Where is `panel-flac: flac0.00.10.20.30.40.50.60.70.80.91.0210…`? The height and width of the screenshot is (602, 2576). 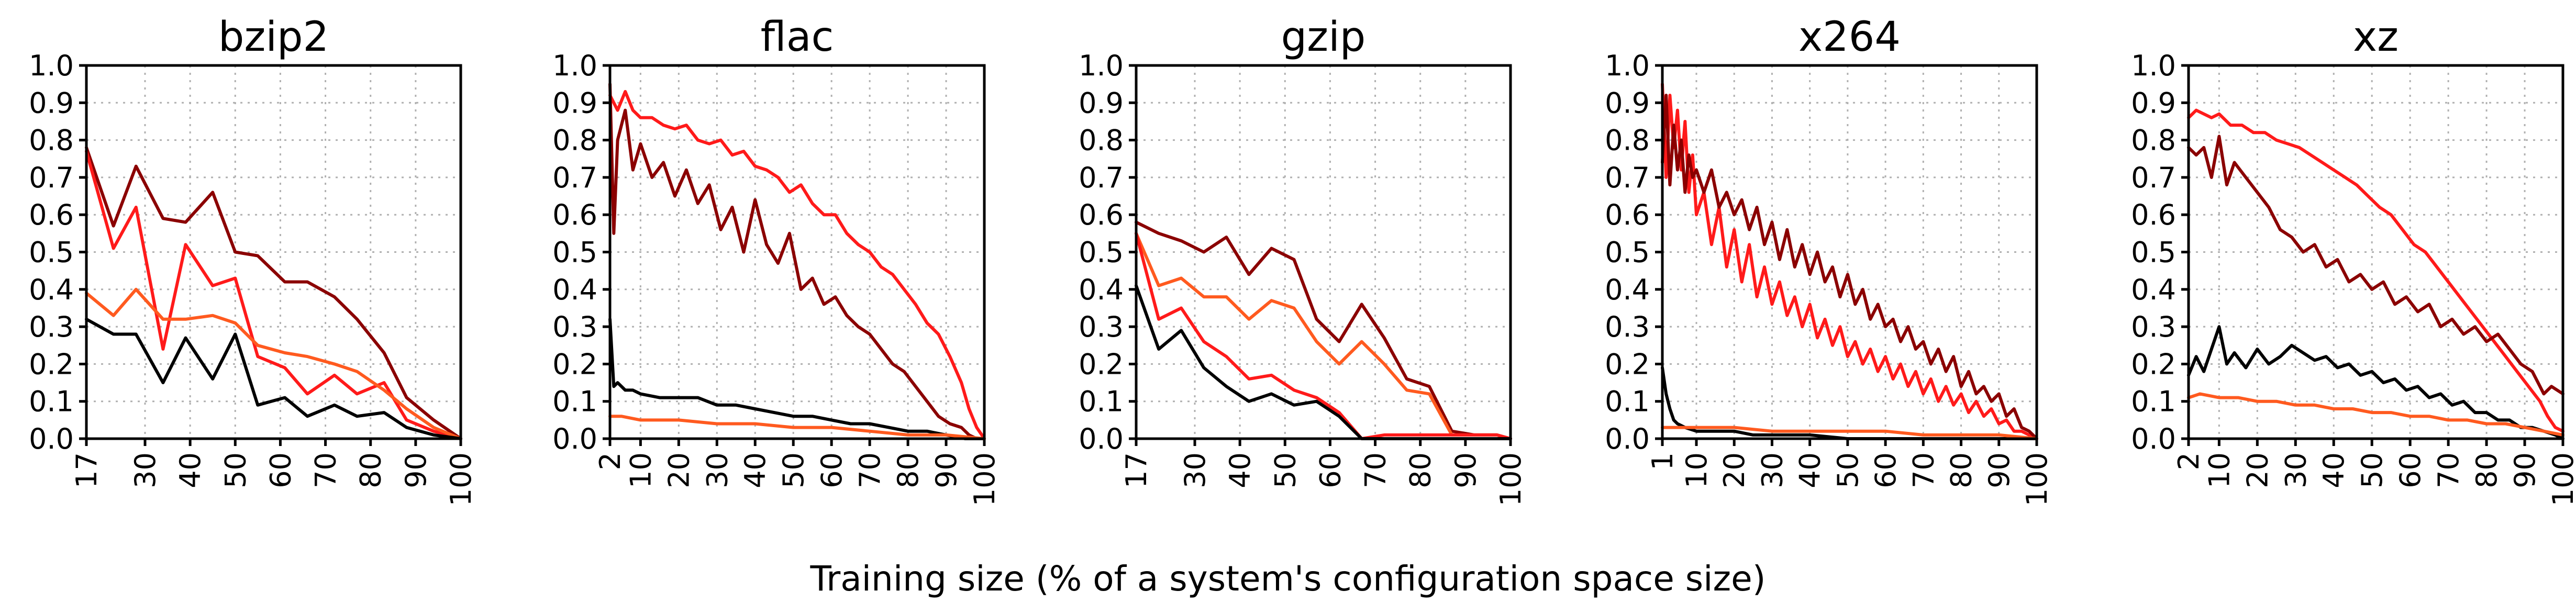
panel-flac: flac0.00.10.20.30.40.50.60.70.80.91.0210… is located at coordinates (777, 260).